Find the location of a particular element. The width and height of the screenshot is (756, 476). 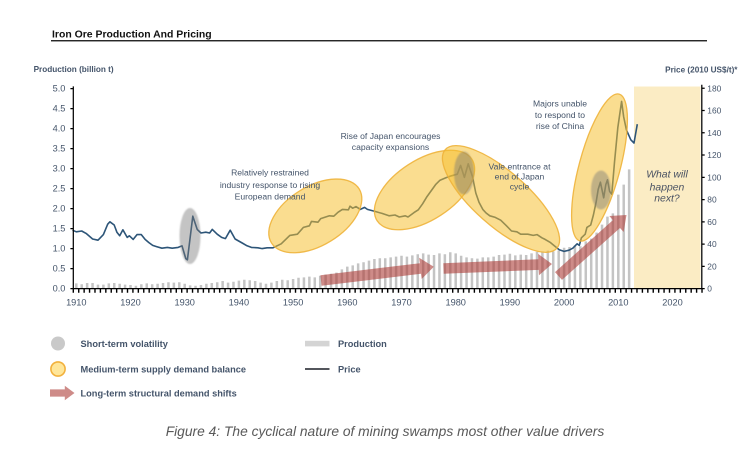

svg-text: 1.0 is located at coordinates (59, 249).